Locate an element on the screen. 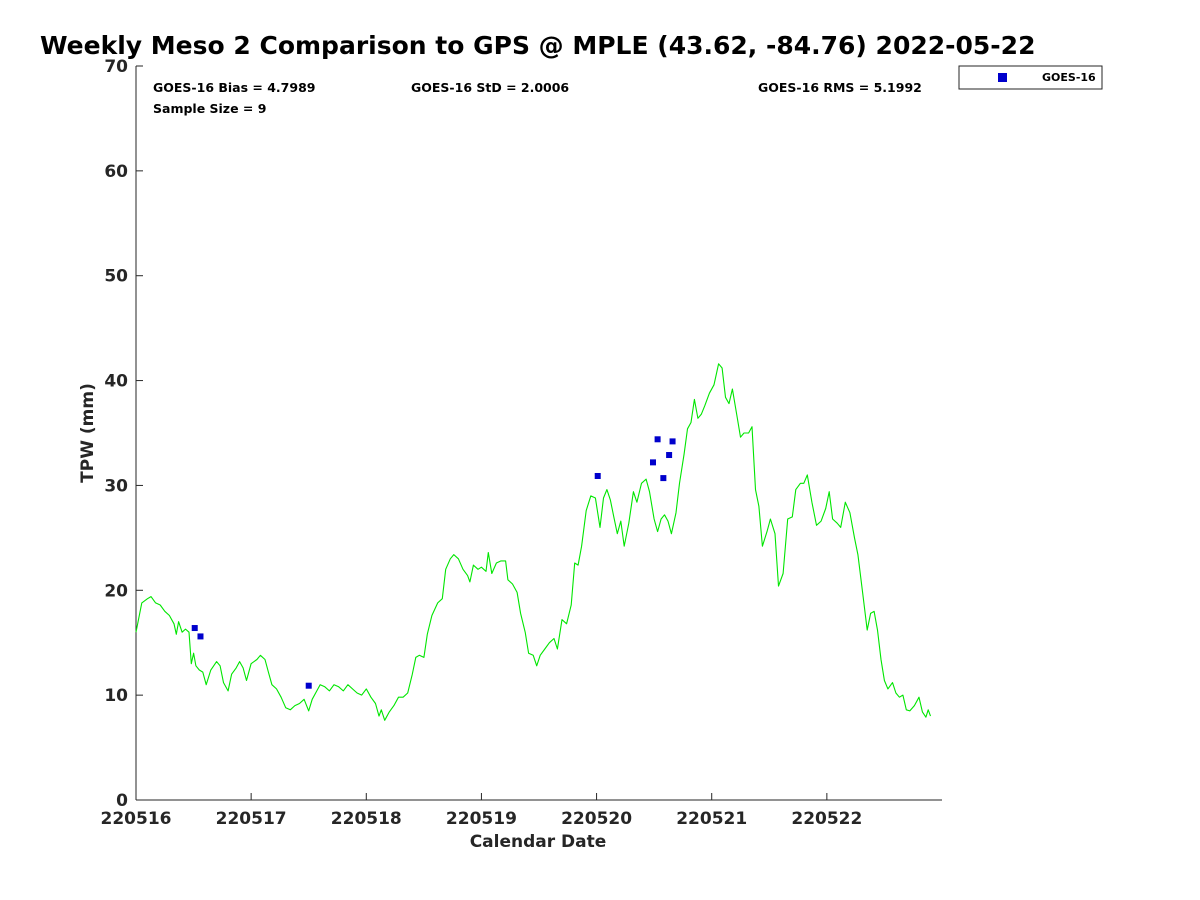 This screenshot has width=1200, height=900. x-tick-label: 220519 is located at coordinates (481, 819).